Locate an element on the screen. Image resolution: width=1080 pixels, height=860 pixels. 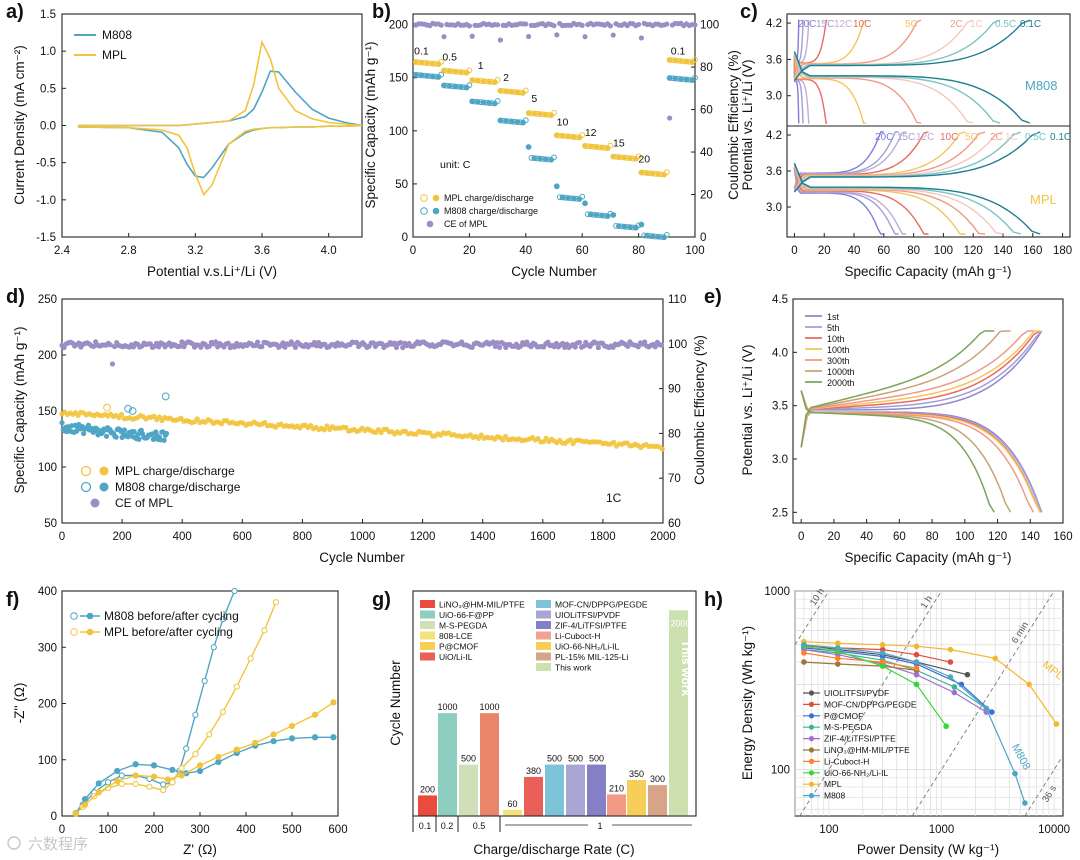
panel-d-ytick-label: 250 is located at coordinates (47, 300).